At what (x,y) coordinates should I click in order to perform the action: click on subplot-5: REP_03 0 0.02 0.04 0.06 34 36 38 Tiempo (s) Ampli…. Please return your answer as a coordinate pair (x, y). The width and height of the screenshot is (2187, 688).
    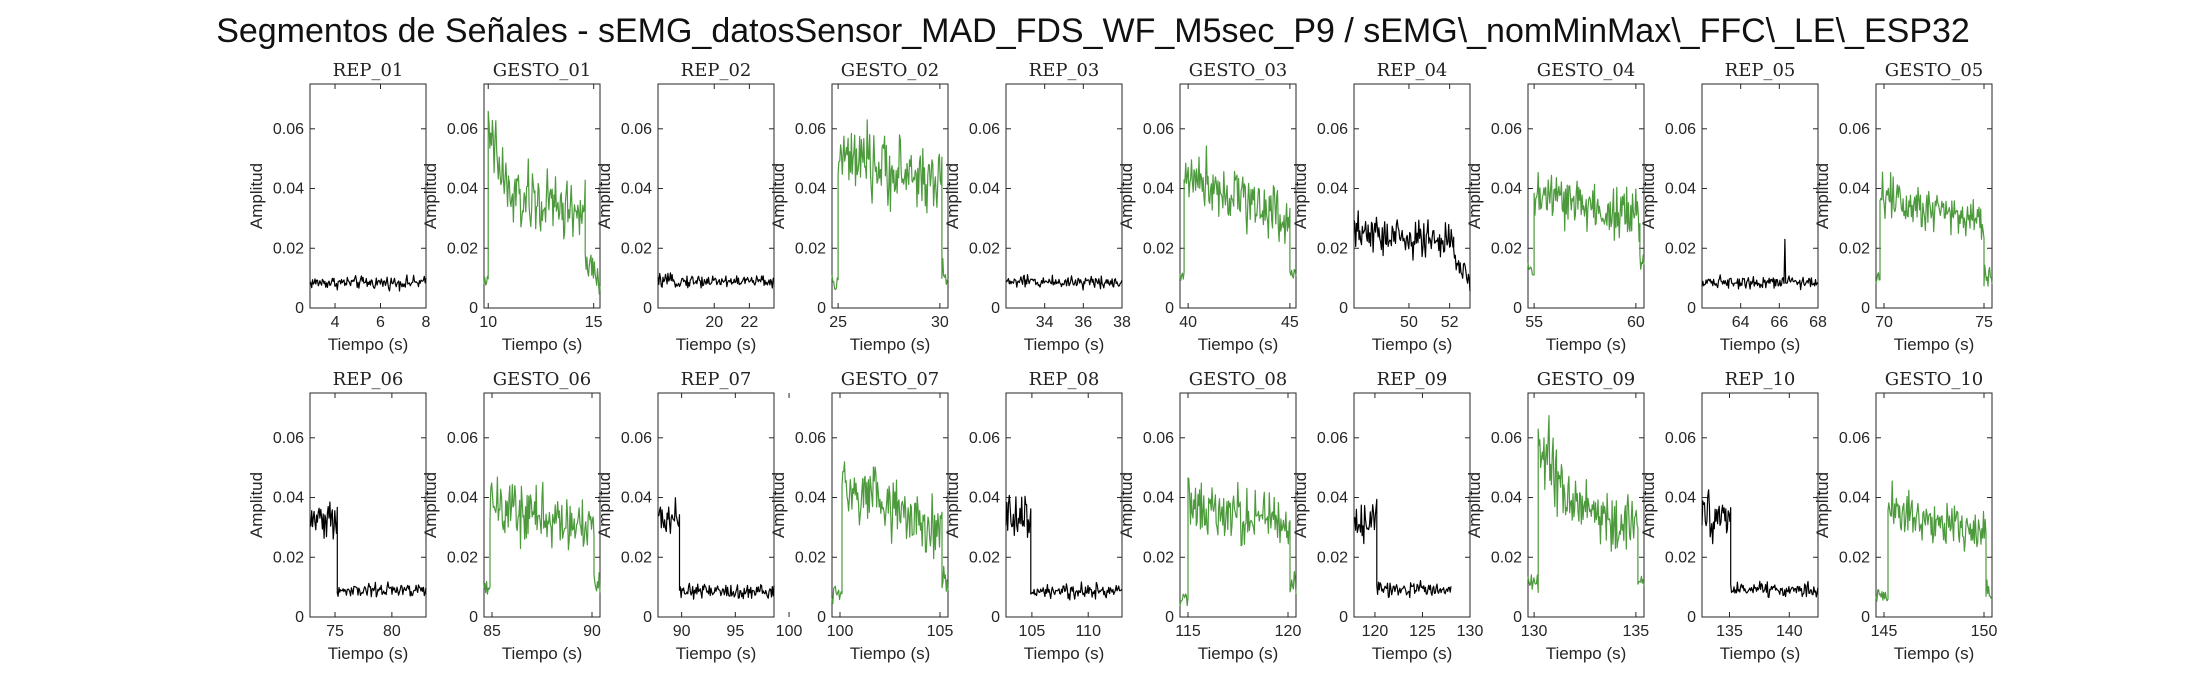
    Looking at the image, I should click on (1037, 207).